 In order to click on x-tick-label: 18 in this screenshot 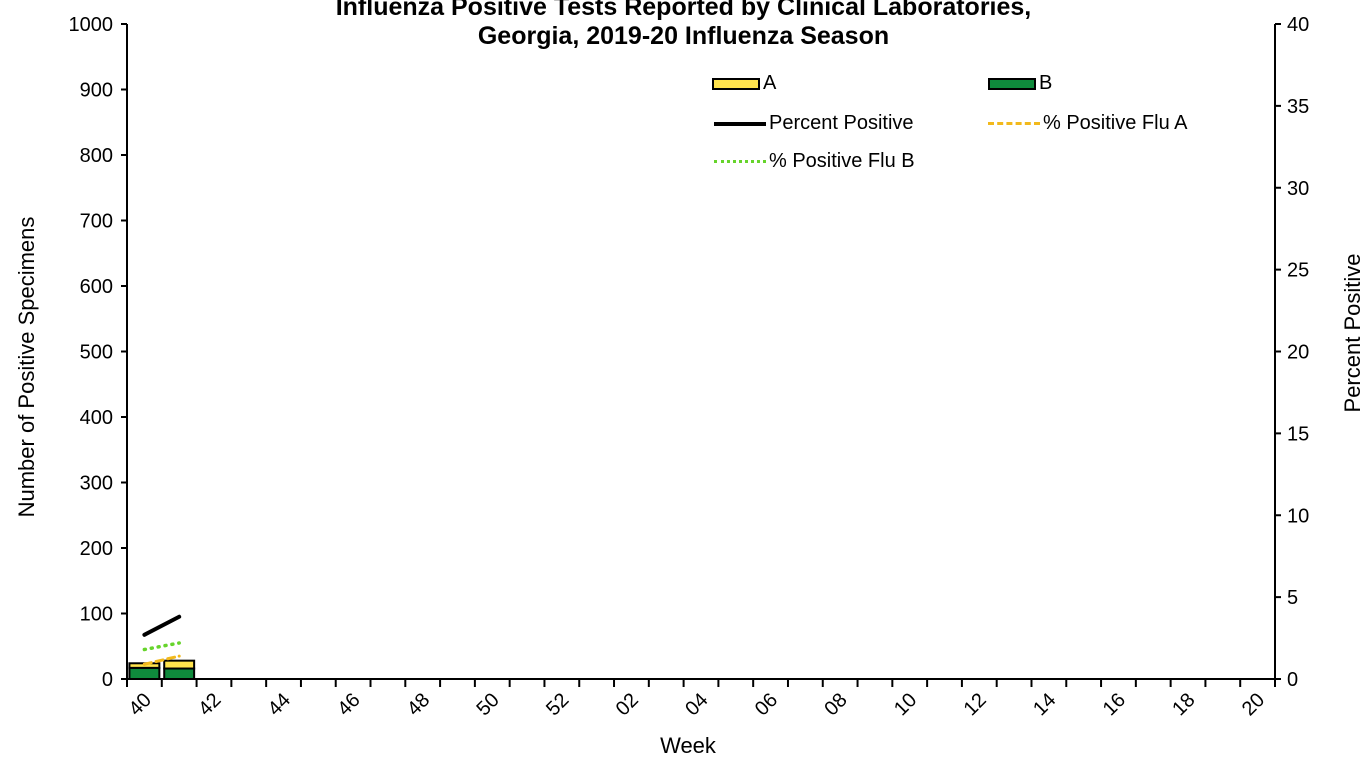, I will do `click(1183, 704)`.